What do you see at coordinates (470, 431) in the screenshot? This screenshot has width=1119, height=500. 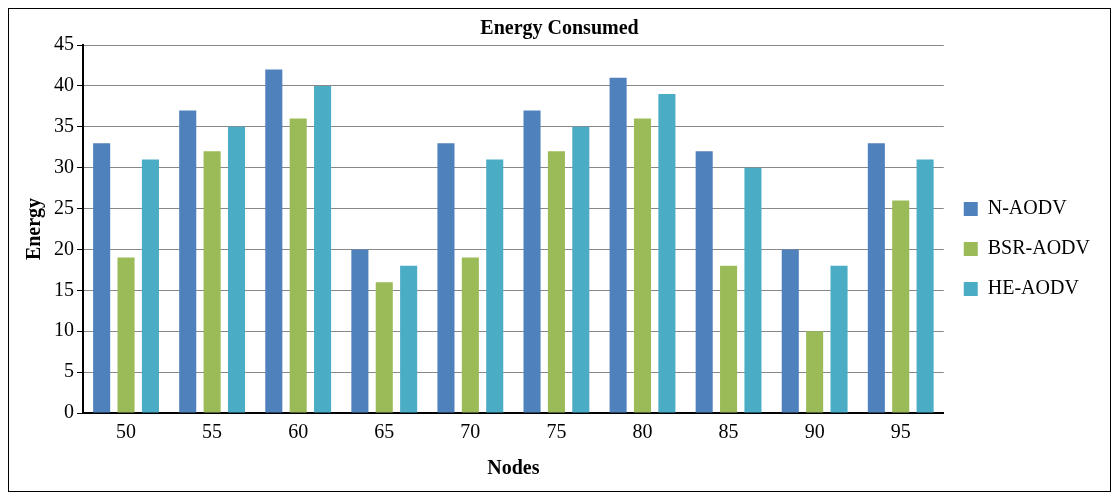 I see `x-tick-label: 70` at bounding box center [470, 431].